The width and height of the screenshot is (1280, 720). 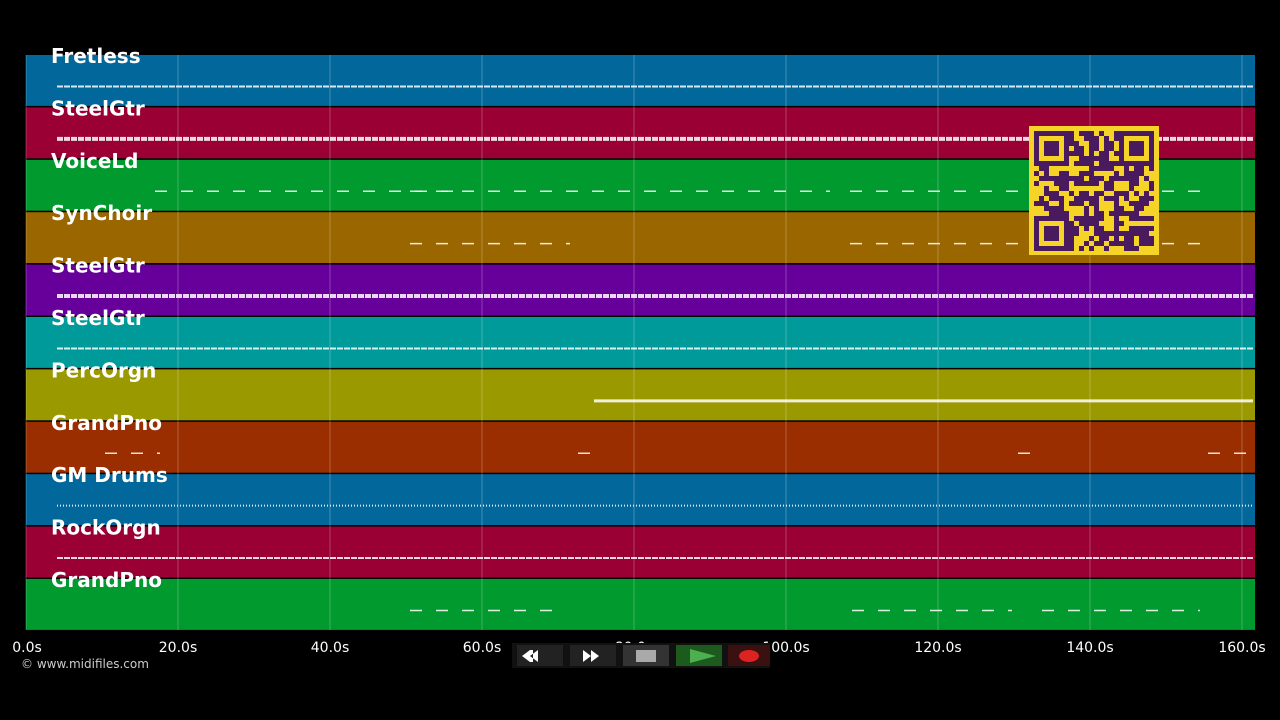 What do you see at coordinates (540, 655) in the screenshot?
I see `rewind-button` at bounding box center [540, 655].